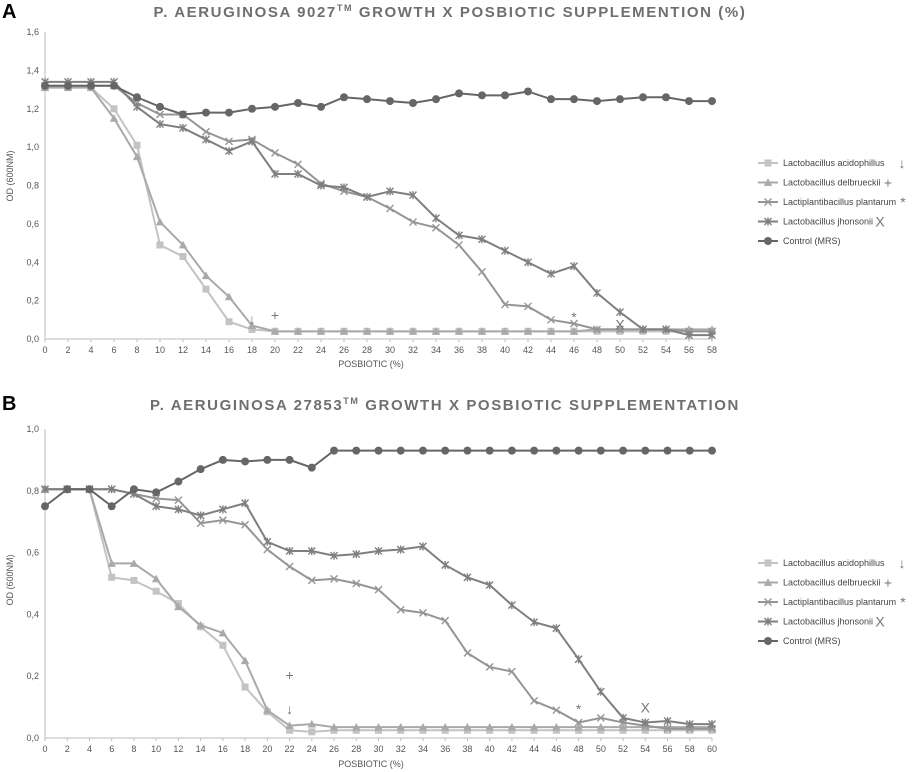 The image size is (913, 772). What do you see at coordinates (556, 749) in the screenshot?
I see `x-tick-label: 46` at bounding box center [556, 749].